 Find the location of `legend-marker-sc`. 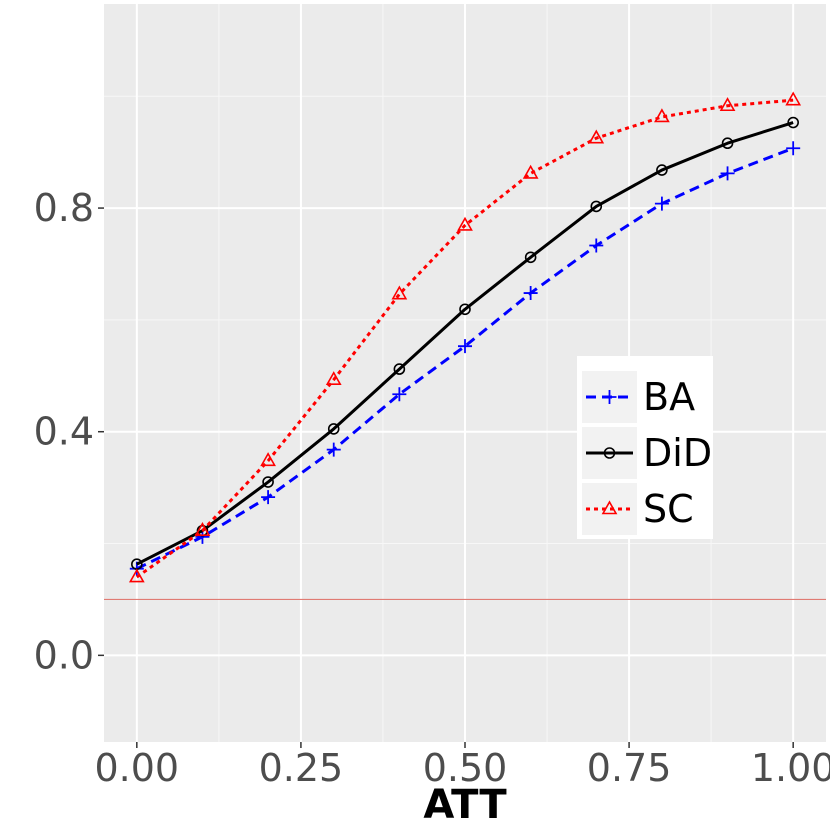

legend-marker-sc is located at coordinates (609, 507).